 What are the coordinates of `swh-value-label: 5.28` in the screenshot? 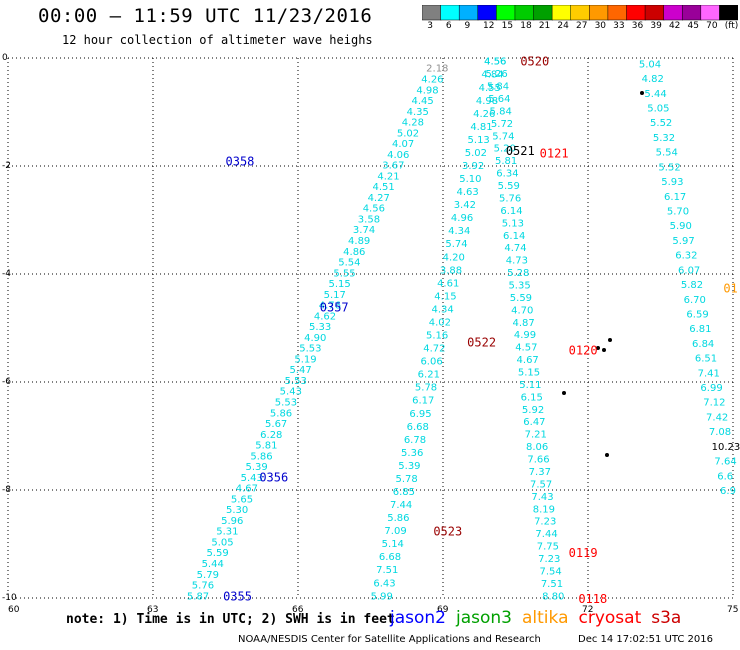 It's located at (518, 273).